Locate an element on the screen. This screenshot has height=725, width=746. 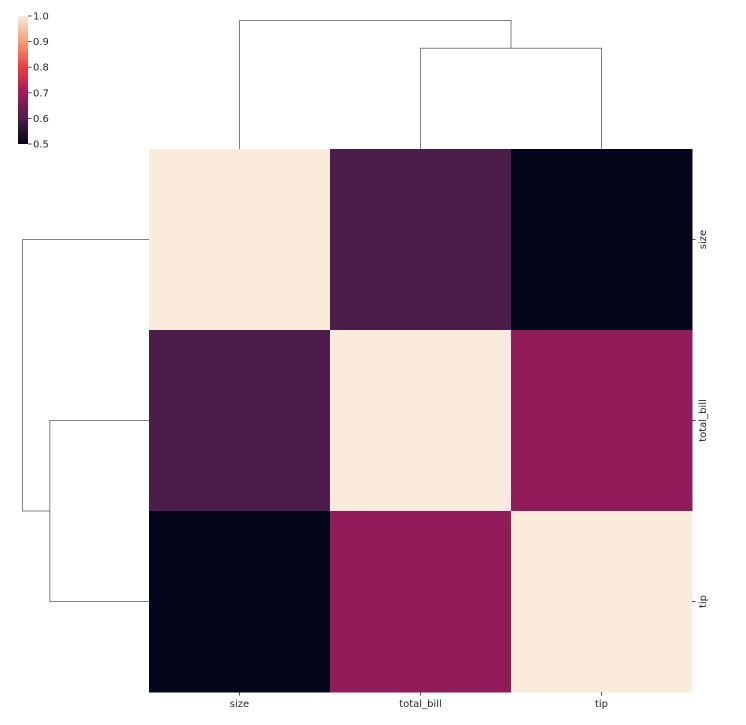
row-dendrogram is located at coordinates (85, 420).